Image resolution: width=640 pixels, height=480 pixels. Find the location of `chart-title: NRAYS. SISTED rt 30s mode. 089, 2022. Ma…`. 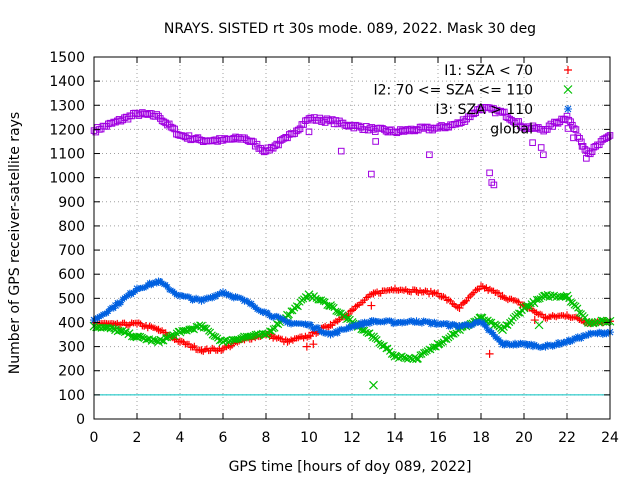

chart-title: NRAYS. SISTED rt 30s mode. 089, 2022. Ma… is located at coordinates (350, 29).